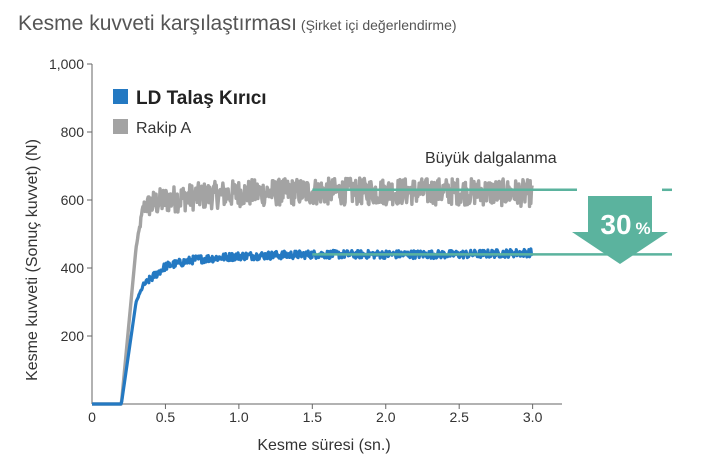 The height and width of the screenshot is (465, 717). I want to click on x-tick-label: 0, so click(92, 417).